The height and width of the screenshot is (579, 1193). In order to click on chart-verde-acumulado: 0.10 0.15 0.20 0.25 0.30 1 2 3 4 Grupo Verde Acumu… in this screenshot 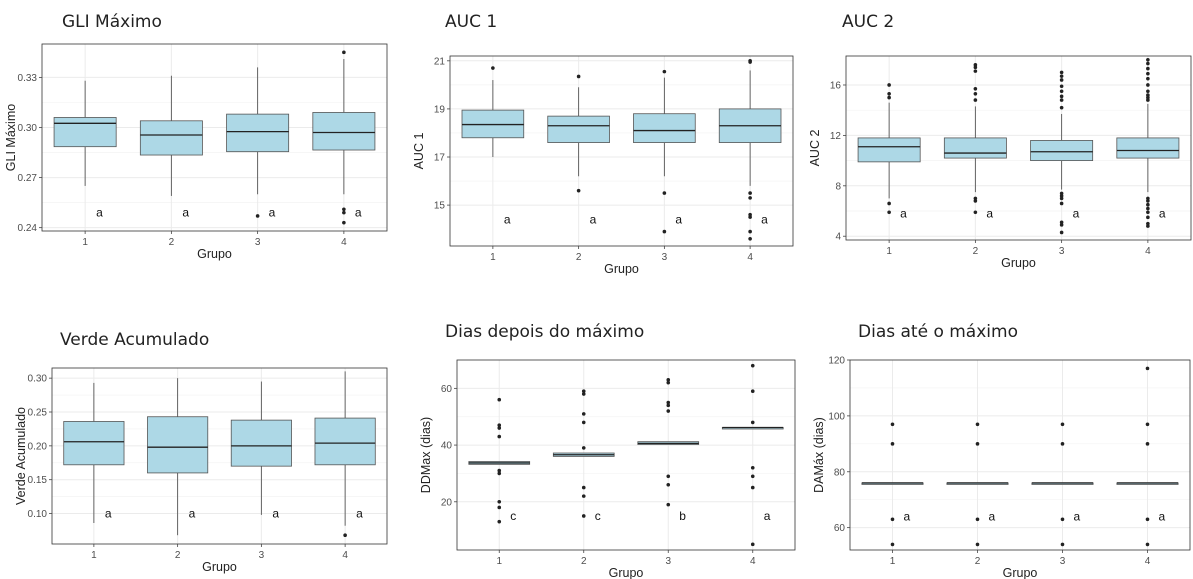, I will do `click(201, 470)`.